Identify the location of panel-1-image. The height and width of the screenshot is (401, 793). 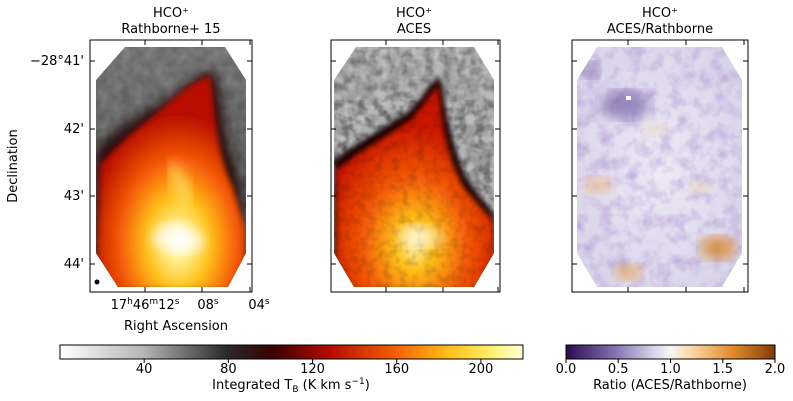
(171, 167).